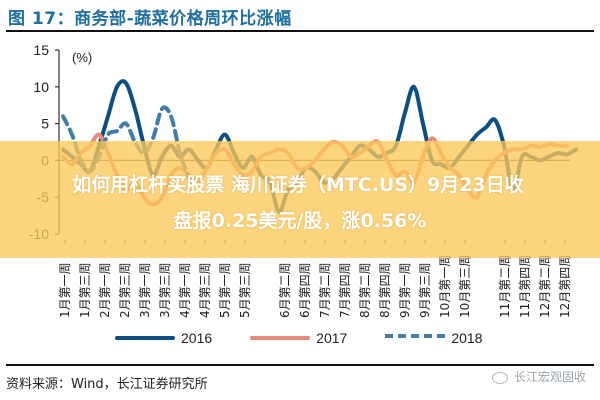 The width and height of the screenshot is (600, 400). I want to click on x-tick-label: 10月第一周, so click(445, 286).